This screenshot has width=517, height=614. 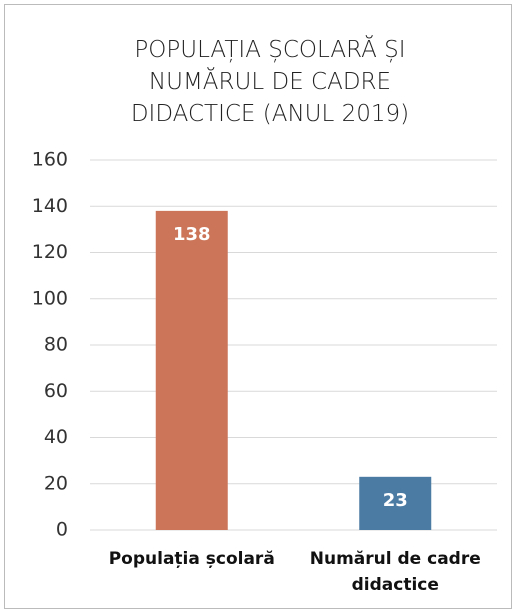 What do you see at coordinates (395, 572) in the screenshot?
I see `x-tick-label: Numărul de cadre didactice` at bounding box center [395, 572].